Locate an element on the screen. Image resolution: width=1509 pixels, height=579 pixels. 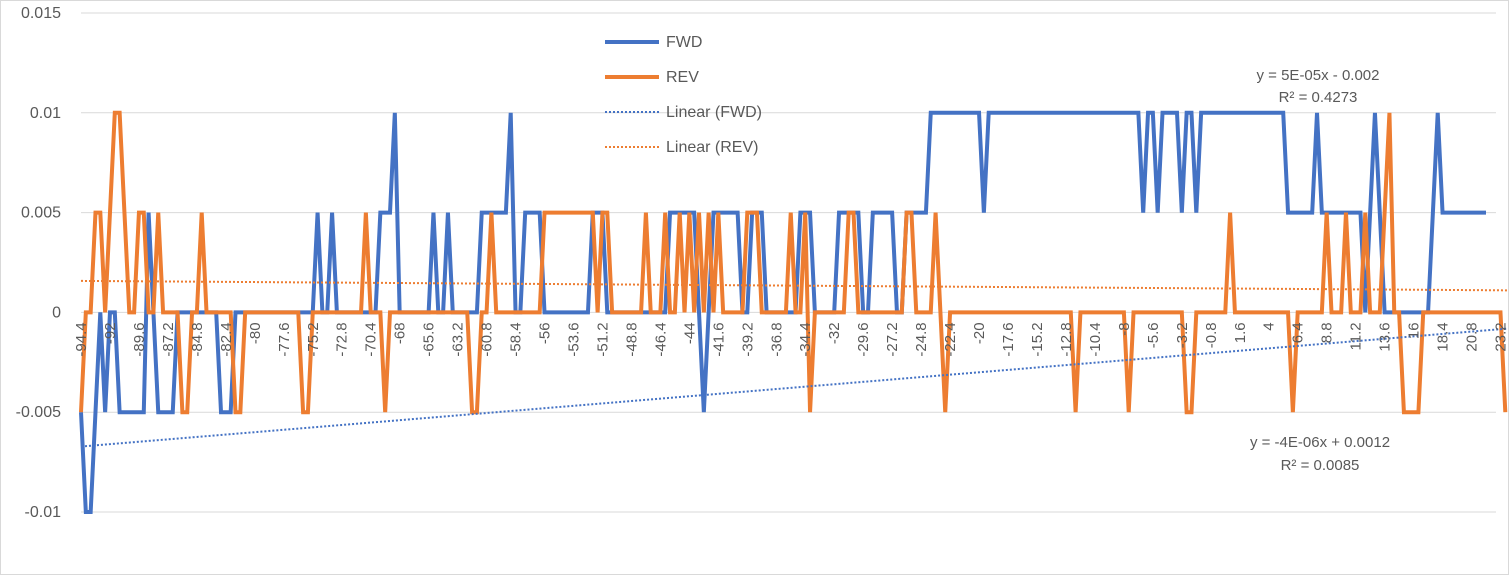
x-tick-label: -65.6 is located at coordinates (429, 339).